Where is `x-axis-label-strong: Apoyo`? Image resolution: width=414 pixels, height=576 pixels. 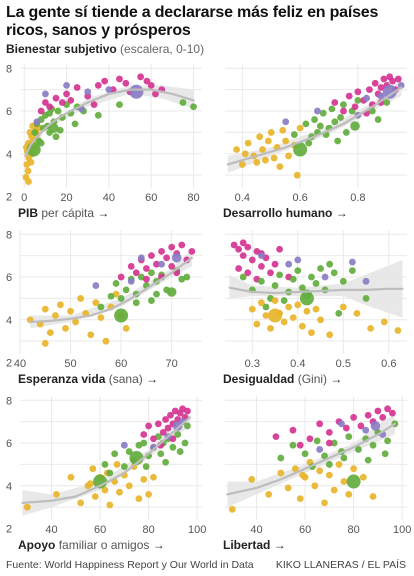
x-axis-label-strong: Apoyo is located at coordinates (37, 545).